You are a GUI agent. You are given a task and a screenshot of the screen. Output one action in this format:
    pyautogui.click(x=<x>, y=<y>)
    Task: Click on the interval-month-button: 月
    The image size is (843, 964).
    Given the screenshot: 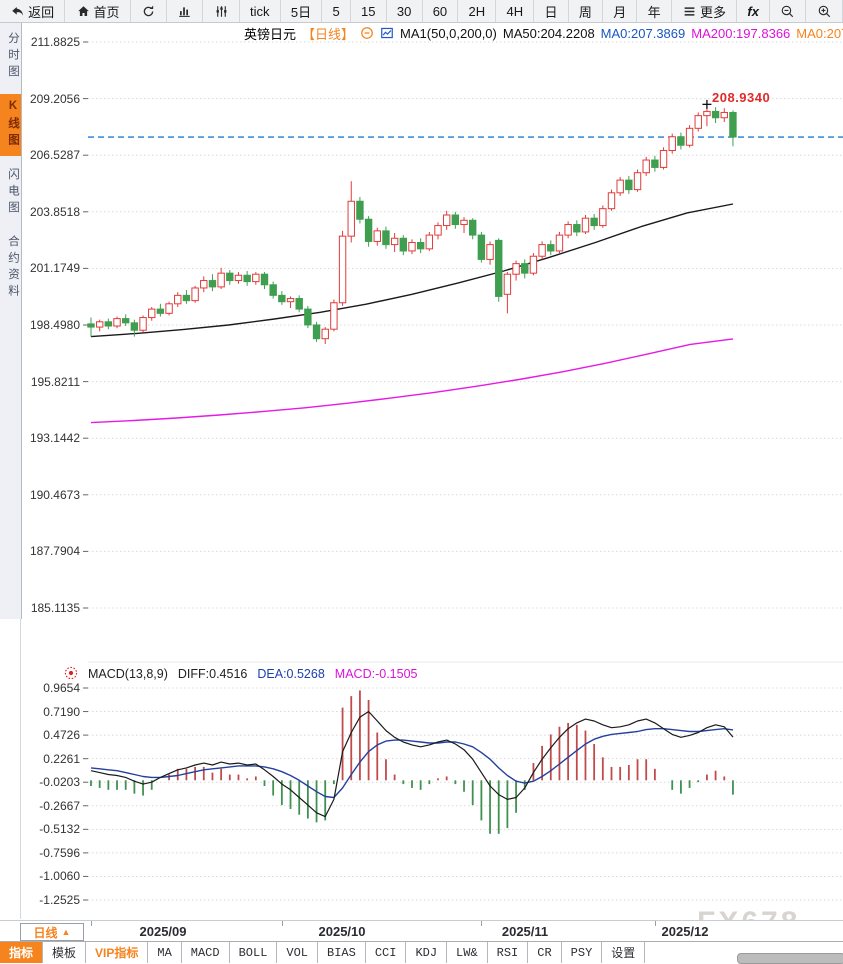 What is the action you would take?
    pyautogui.click(x=620, y=11)
    